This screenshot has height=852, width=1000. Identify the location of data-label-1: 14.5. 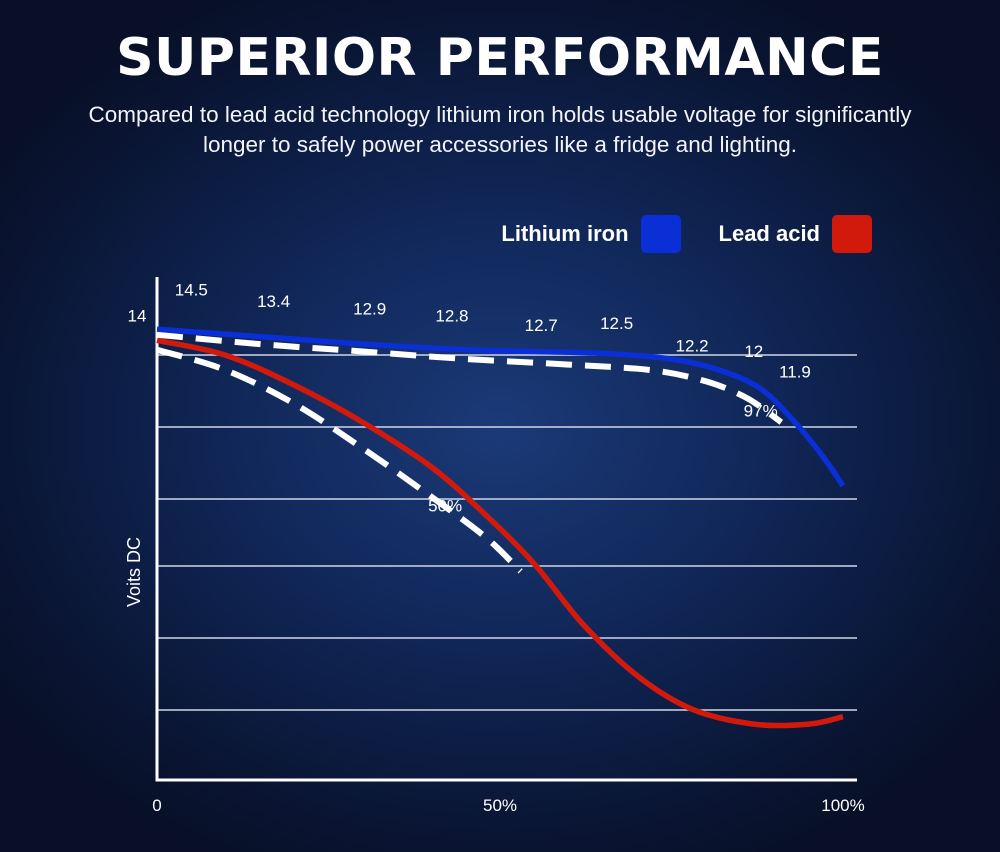
(191, 290).